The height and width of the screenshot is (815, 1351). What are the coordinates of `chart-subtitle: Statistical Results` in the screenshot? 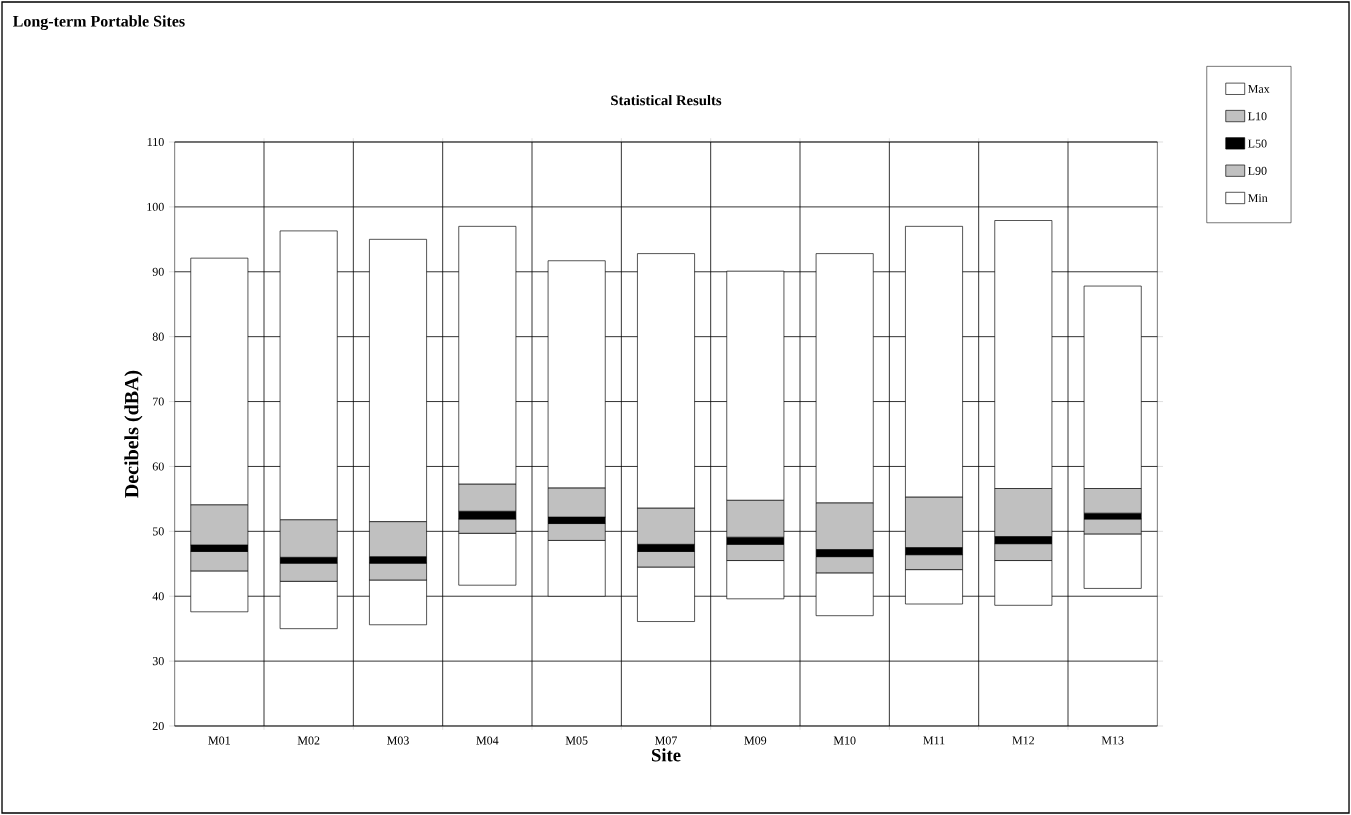 It's located at (666, 100).